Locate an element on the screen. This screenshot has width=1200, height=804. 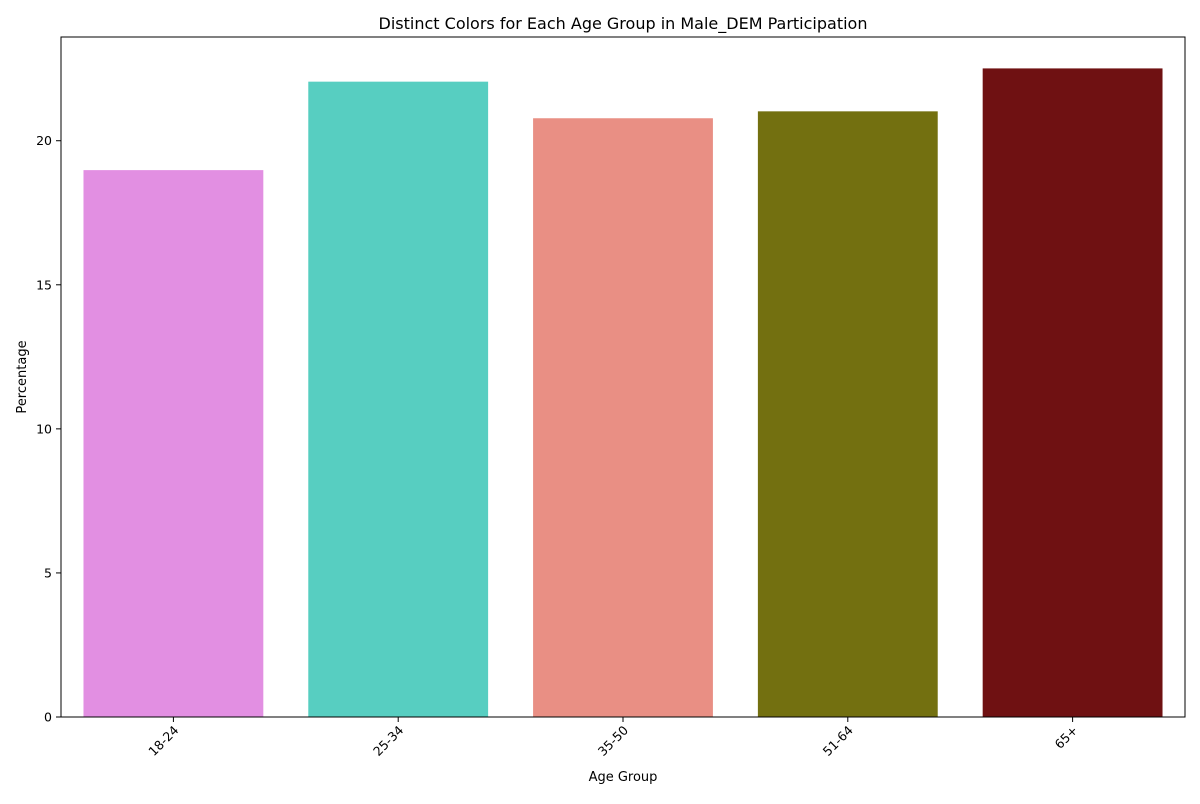
y-tick-label: 20 is located at coordinates (44, 140).